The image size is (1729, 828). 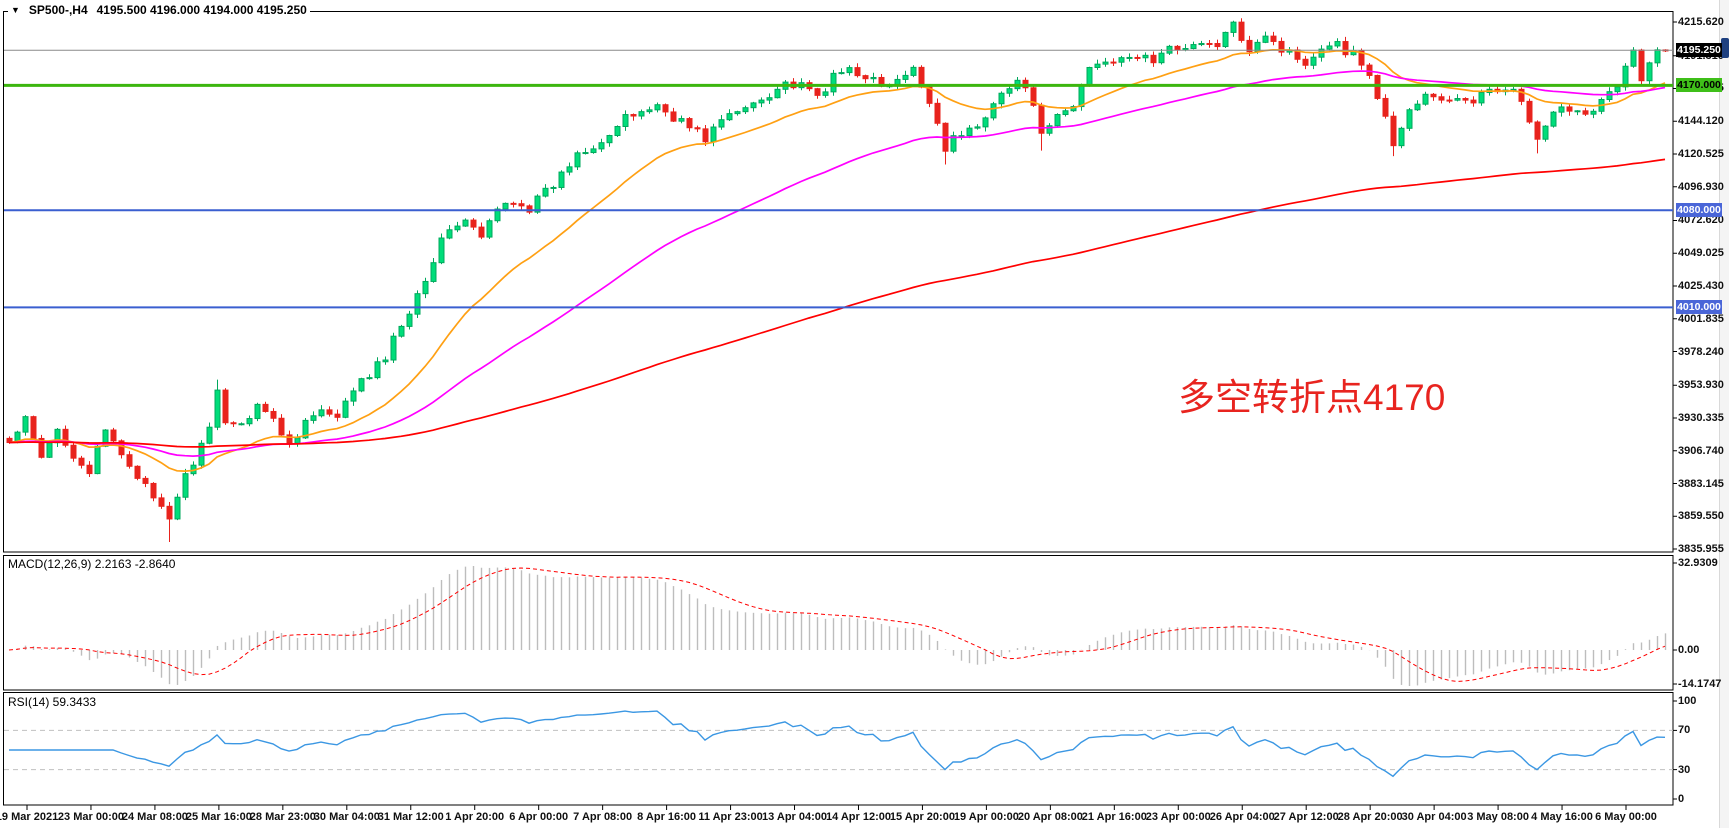 What do you see at coordinates (15, 10) in the screenshot?
I see `symbol-dropdown-icon: ▼` at bounding box center [15, 10].